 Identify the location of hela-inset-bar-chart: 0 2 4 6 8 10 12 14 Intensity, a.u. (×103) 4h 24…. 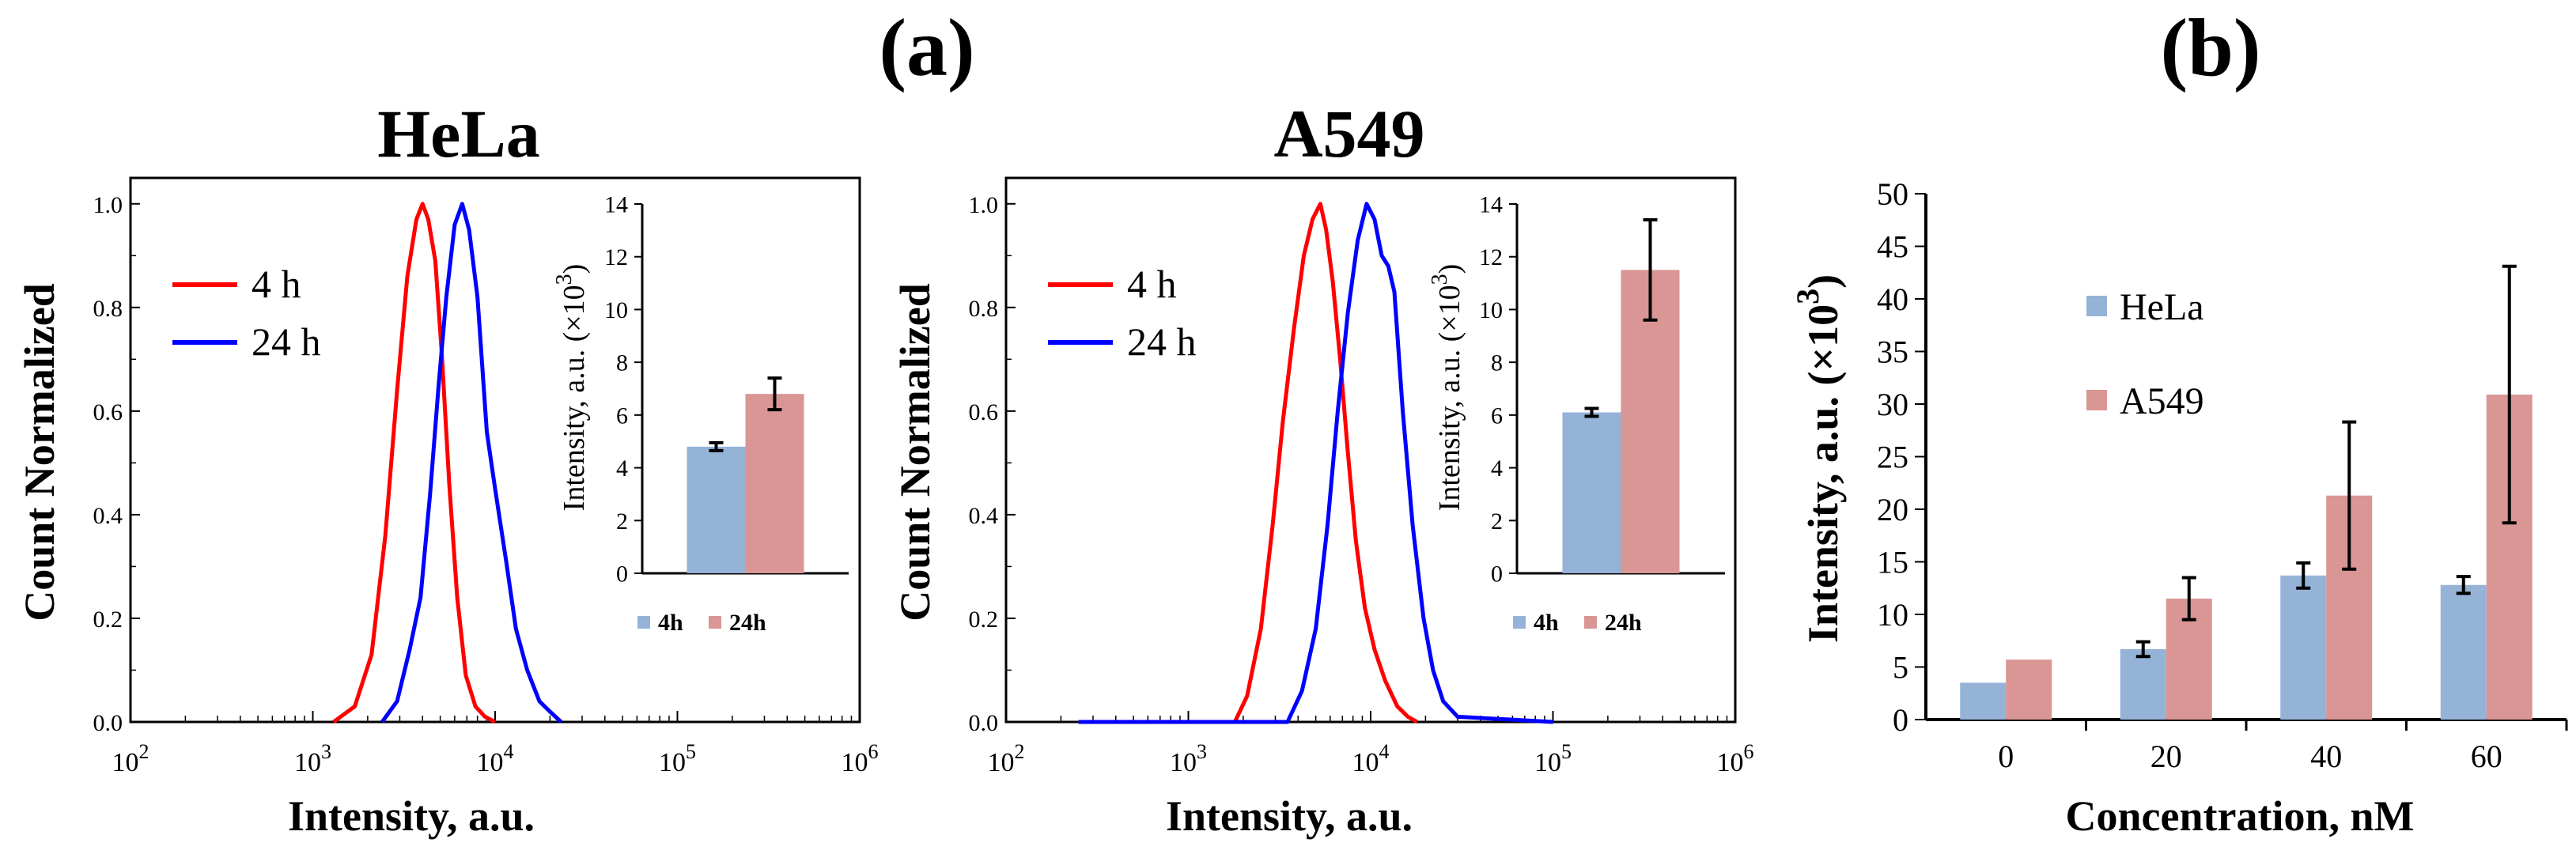
(701, 414).